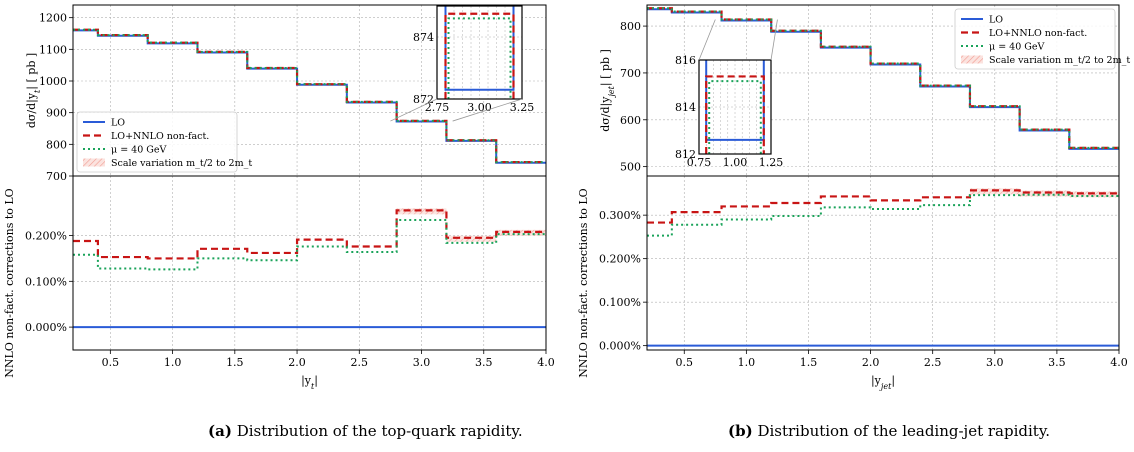  Describe the element at coordinates (313, 386) in the screenshot. I see `xlabel-sub: t` at that location.